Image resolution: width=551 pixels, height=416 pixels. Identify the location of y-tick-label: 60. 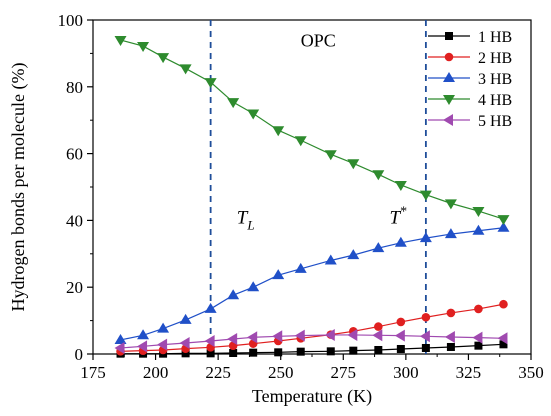
(74, 154).